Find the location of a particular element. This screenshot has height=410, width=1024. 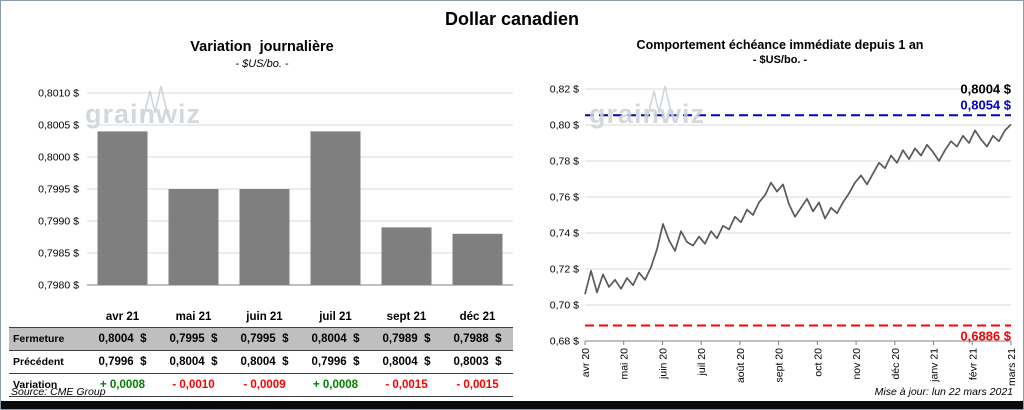

svg-text: avr 20 is located at coordinates (586, 362).